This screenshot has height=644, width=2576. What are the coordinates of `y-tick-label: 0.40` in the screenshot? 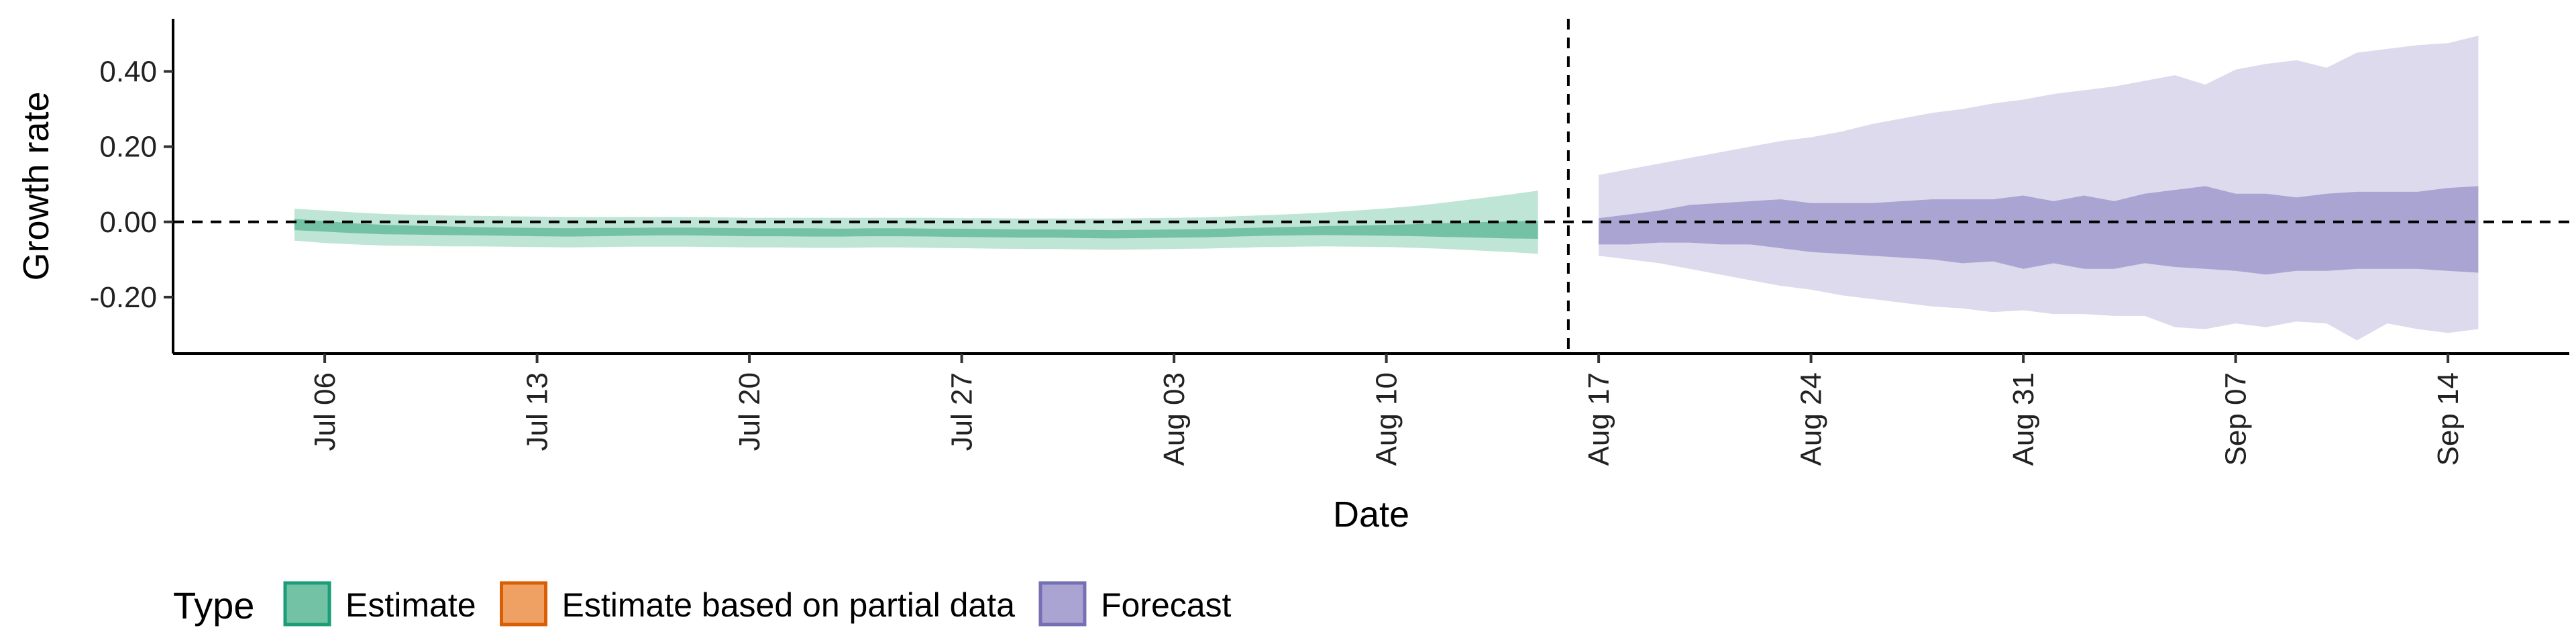 It's located at (128, 71).